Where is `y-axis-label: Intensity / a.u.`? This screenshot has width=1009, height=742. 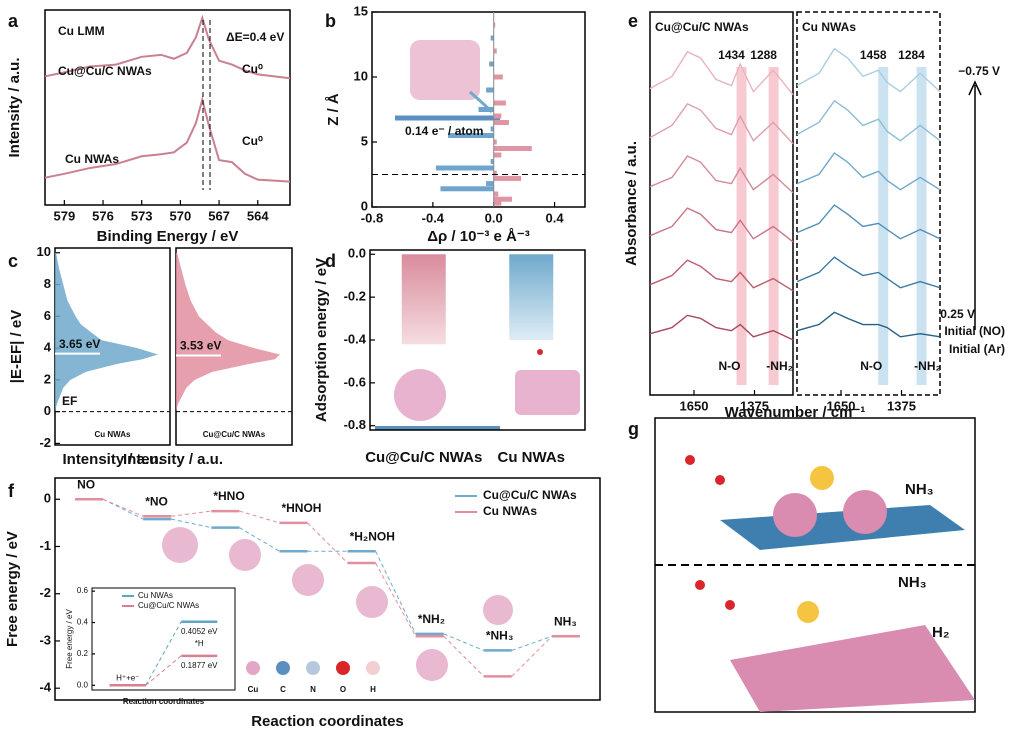 y-axis-label: Intensity / a.u. is located at coordinates (14, 107).